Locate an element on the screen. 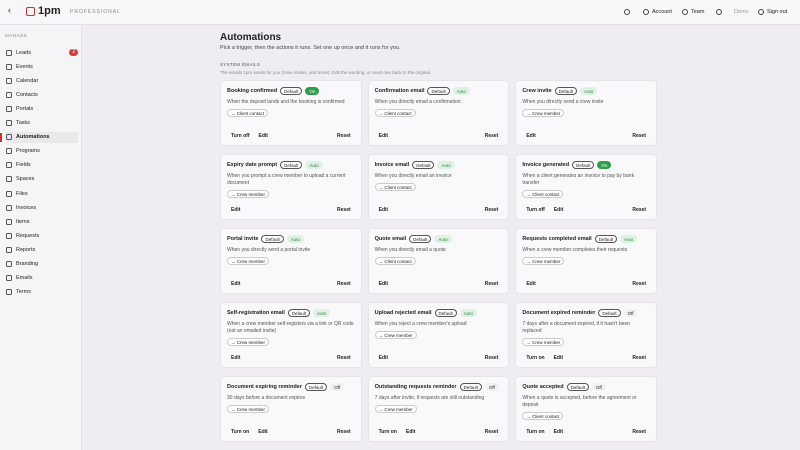 Image resolution: width=800 pixels, height=450 pixels. nav-item: Items is located at coordinates (42, 221).